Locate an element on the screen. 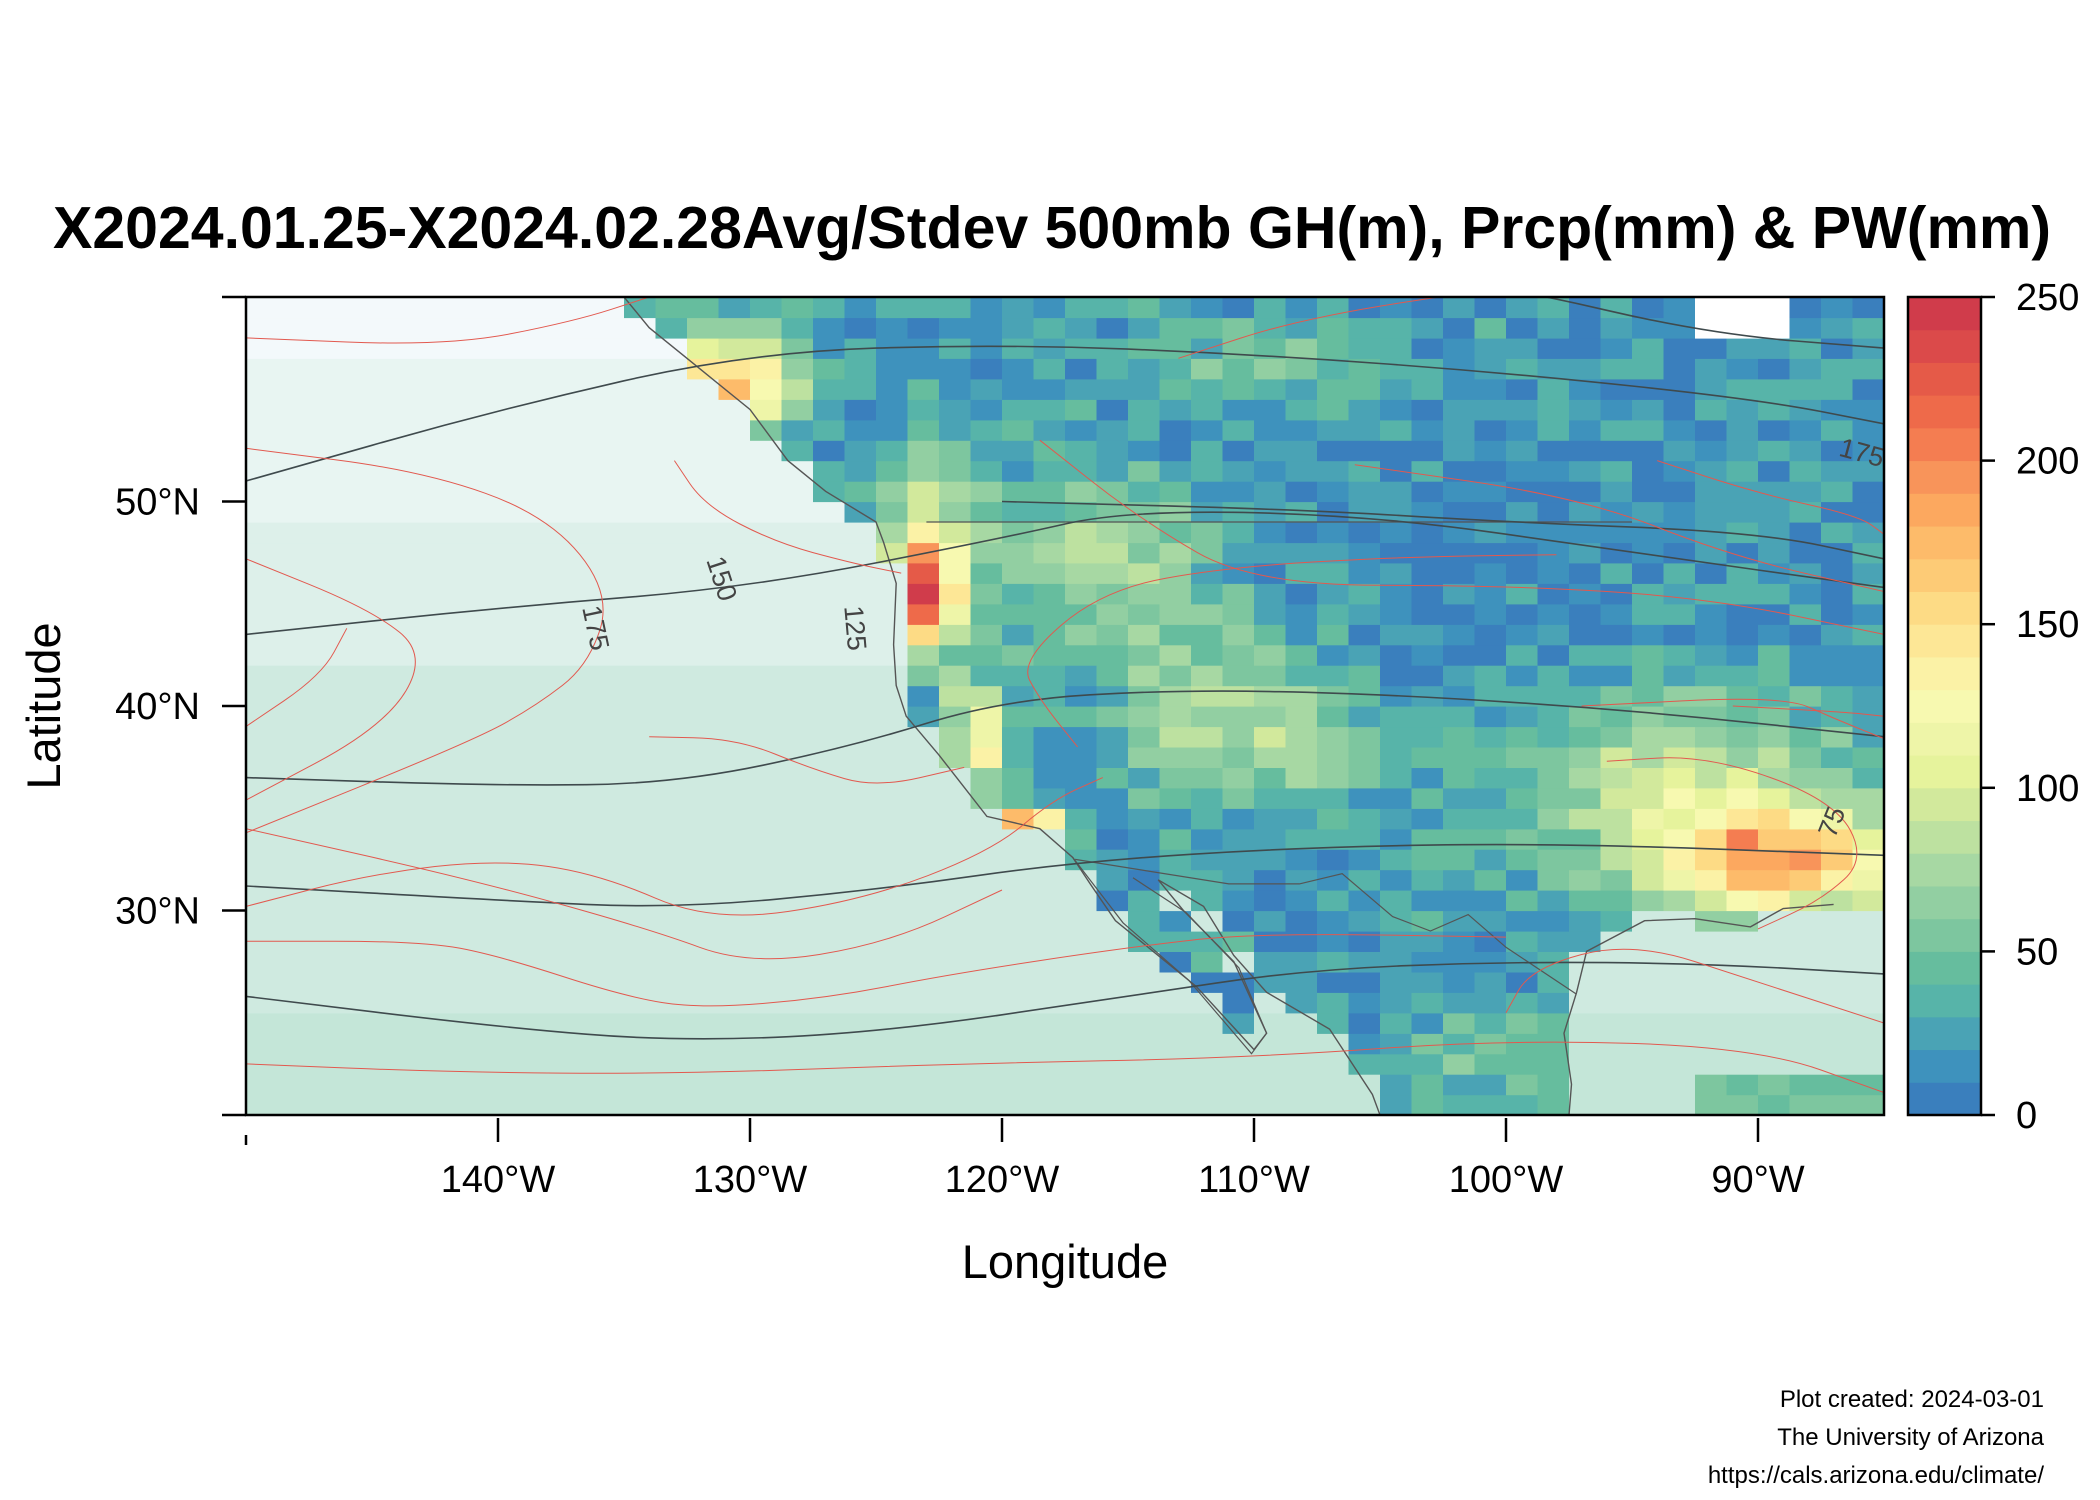 The image size is (2100, 1500). colorbar-segment is located at coordinates (1944, 1066).